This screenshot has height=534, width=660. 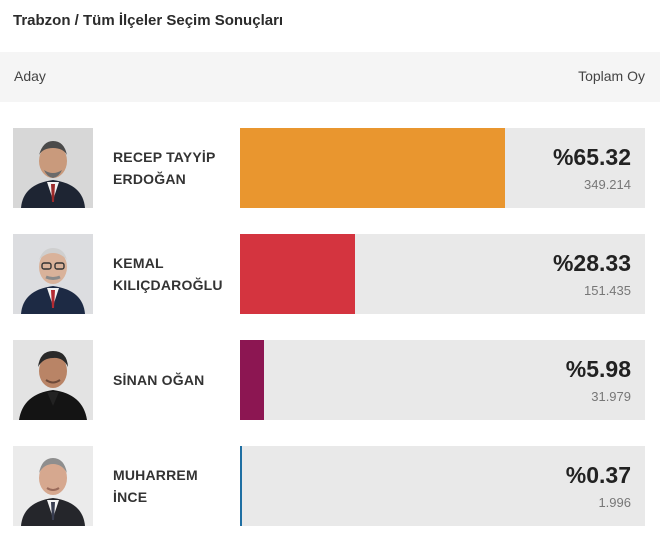 What do you see at coordinates (591, 157) in the screenshot?
I see `vote-percent: %65.32` at bounding box center [591, 157].